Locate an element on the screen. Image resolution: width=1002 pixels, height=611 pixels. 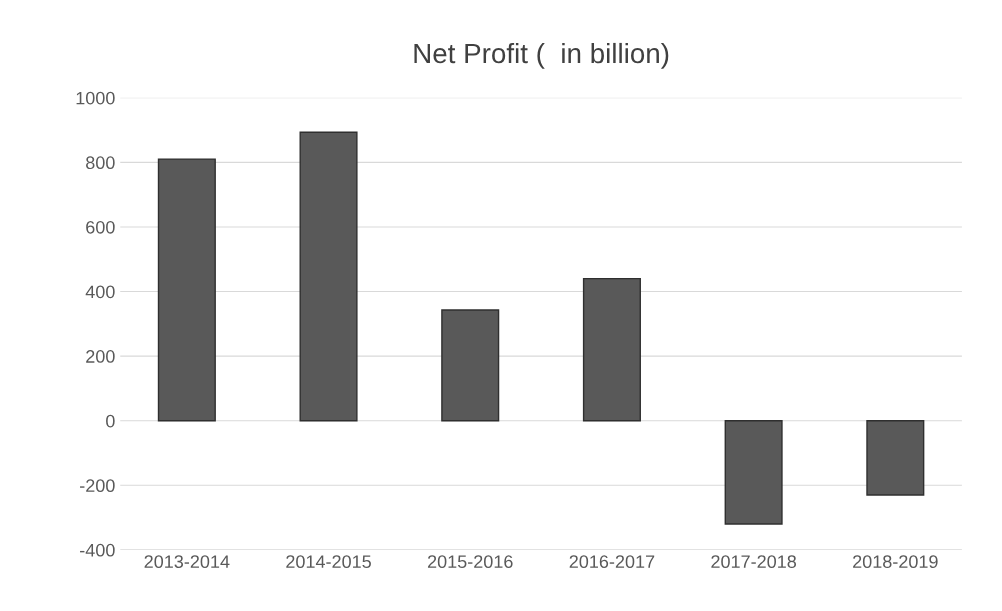
x-tick-label: 2015-2016 is located at coordinates (470, 562).